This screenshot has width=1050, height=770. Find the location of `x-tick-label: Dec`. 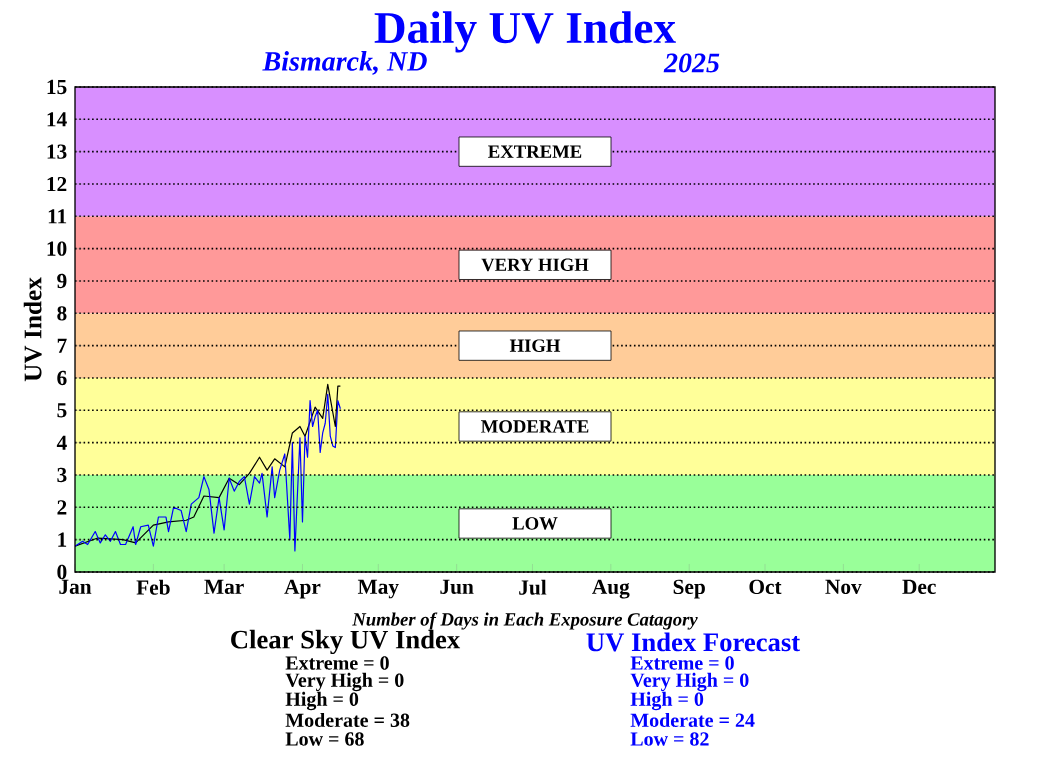

x-tick-label: Dec is located at coordinates (919, 586).